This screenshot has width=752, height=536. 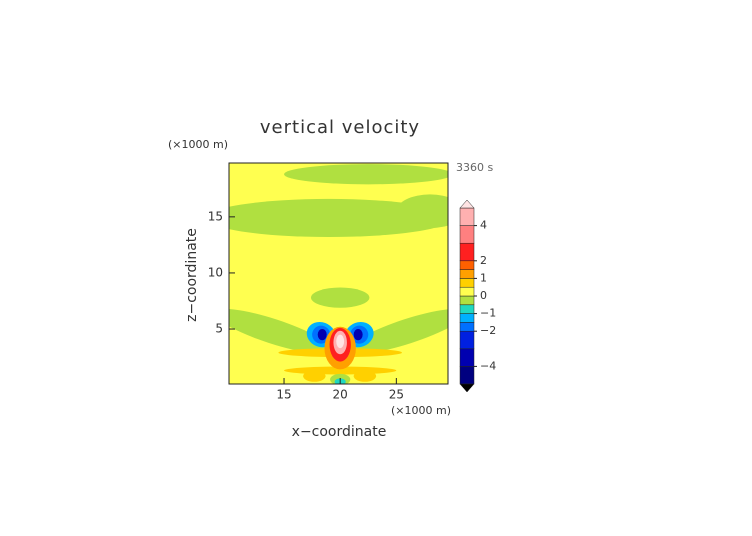 What do you see at coordinates (483, 277) in the screenshot?
I see `colorbar-tick-label: 1` at bounding box center [483, 277].